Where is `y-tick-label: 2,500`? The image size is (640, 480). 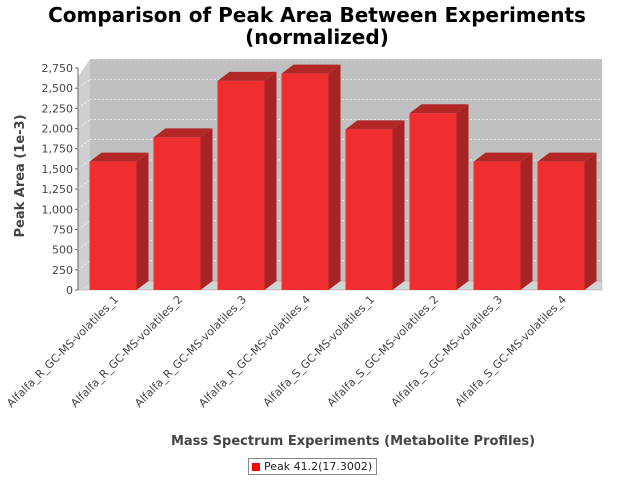 y-tick-label: 2,500 is located at coordinates (58, 88).